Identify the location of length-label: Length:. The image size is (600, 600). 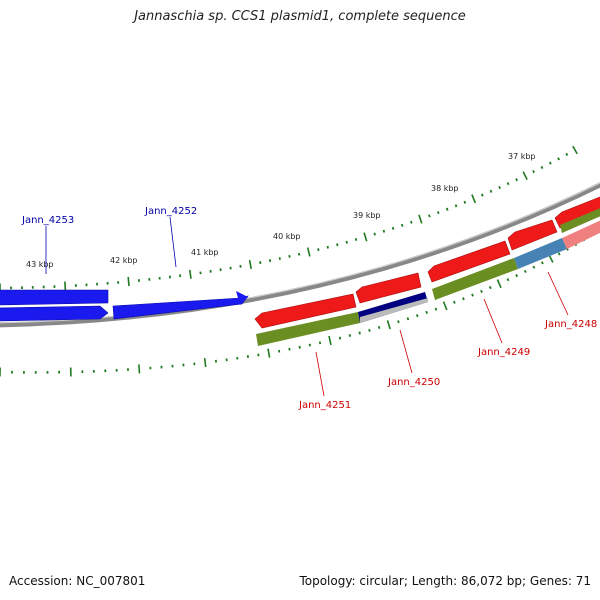
(434, 581).